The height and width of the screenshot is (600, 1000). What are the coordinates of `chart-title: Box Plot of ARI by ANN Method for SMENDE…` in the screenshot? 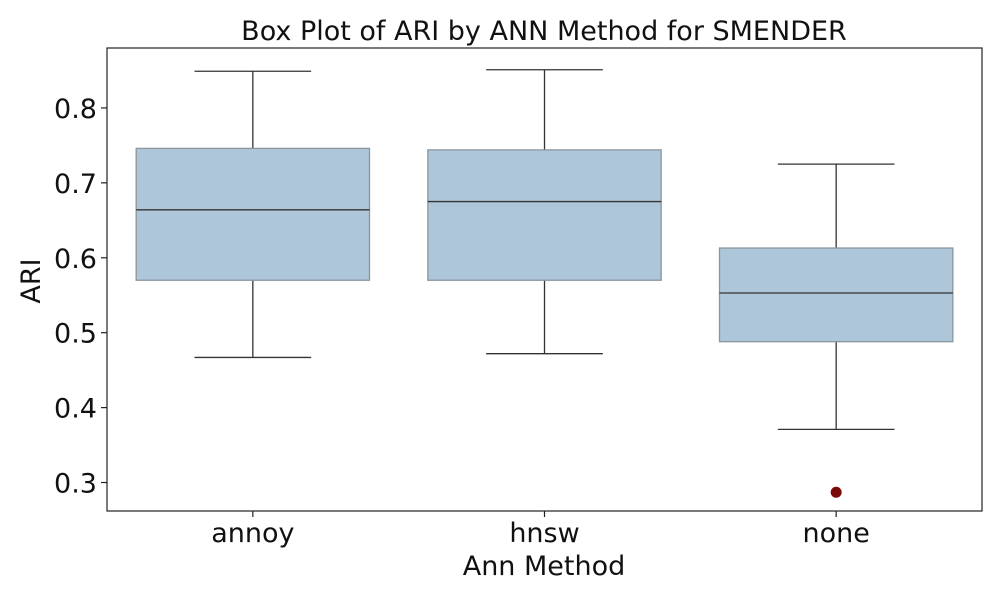 It's located at (544, 31).